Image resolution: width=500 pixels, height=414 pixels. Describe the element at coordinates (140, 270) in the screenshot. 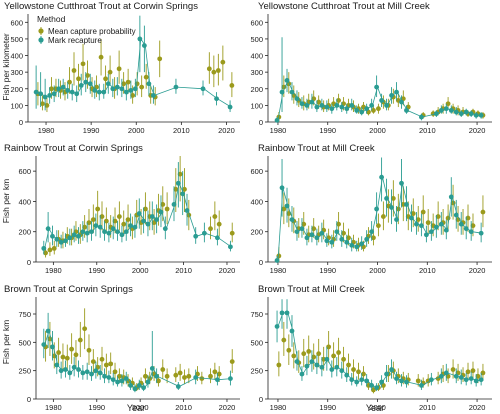

I see `x-tick-label: 2000` at that location.